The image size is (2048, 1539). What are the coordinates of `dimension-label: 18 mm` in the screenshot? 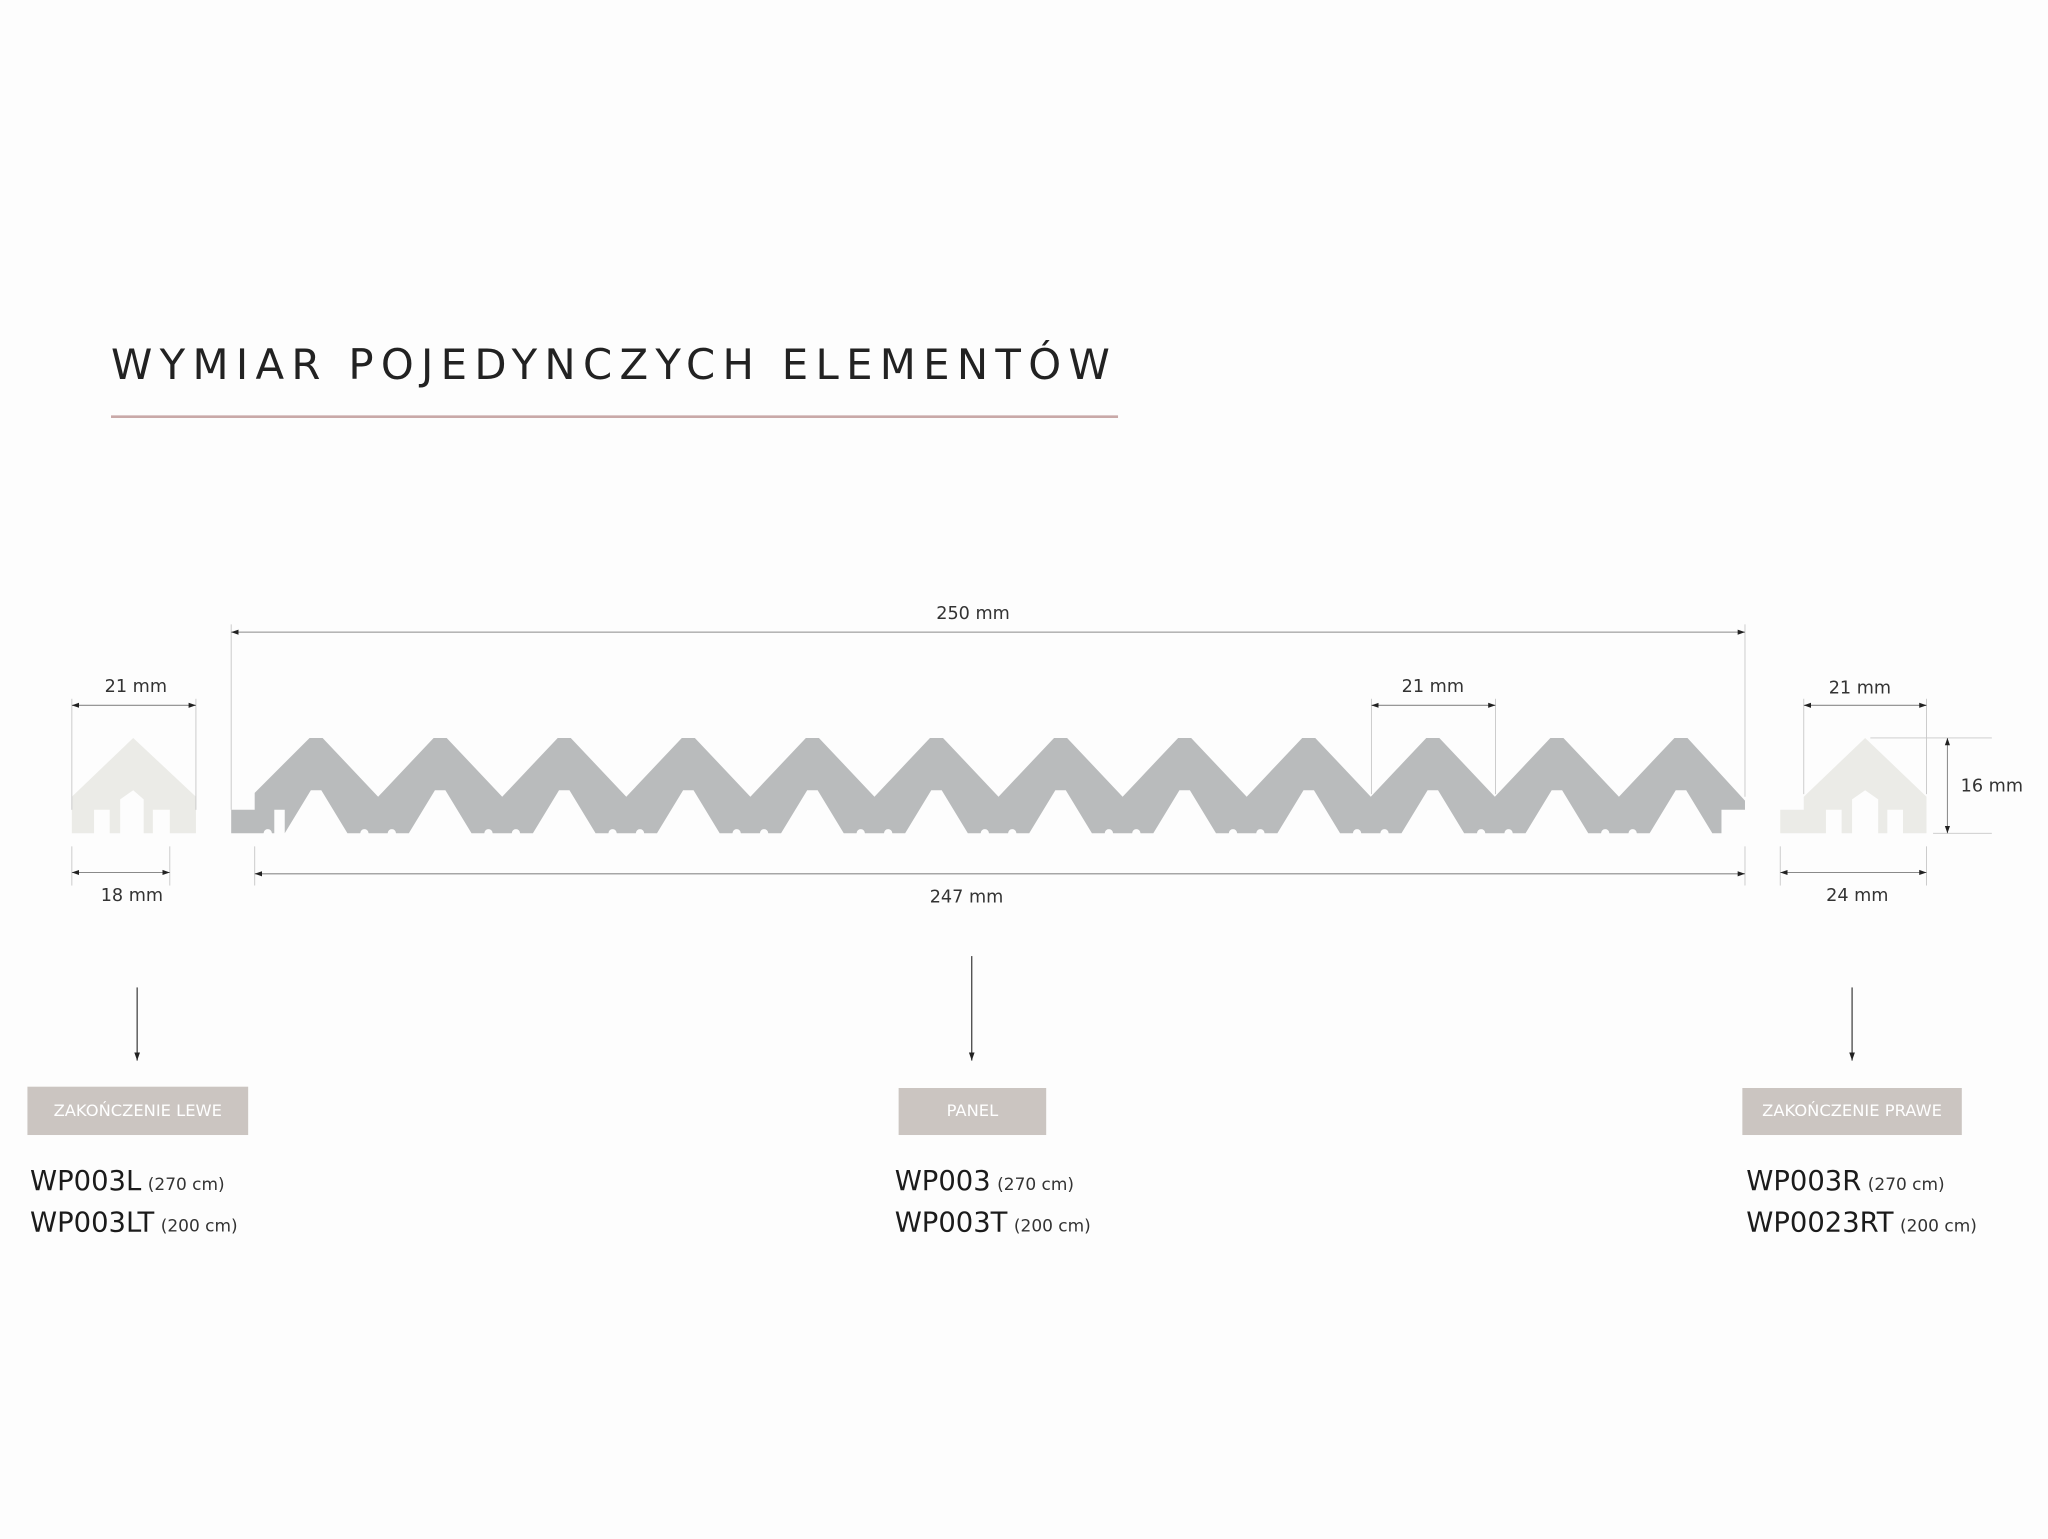 It's located at (132, 896).